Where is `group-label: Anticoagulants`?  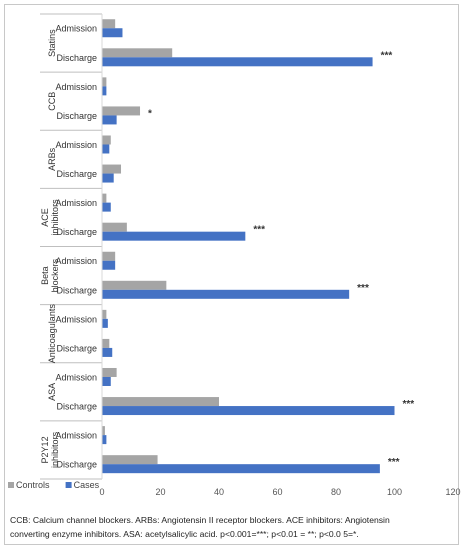 group-label: Anticoagulants is located at coordinates (52, 334).